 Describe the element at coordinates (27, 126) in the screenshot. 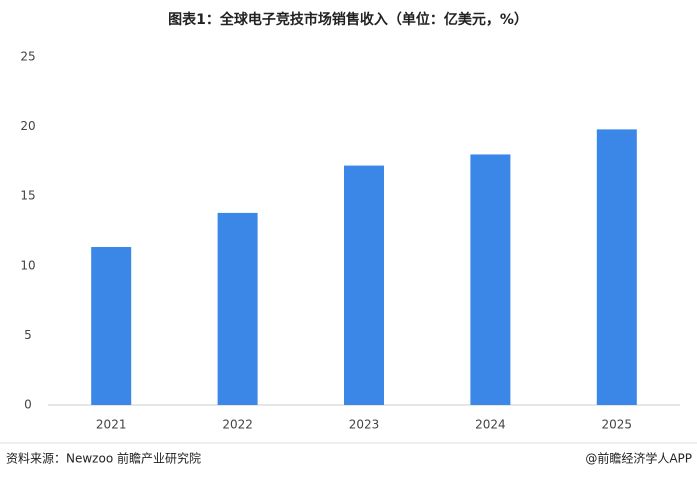

I see `y-tick-label: 20` at that location.